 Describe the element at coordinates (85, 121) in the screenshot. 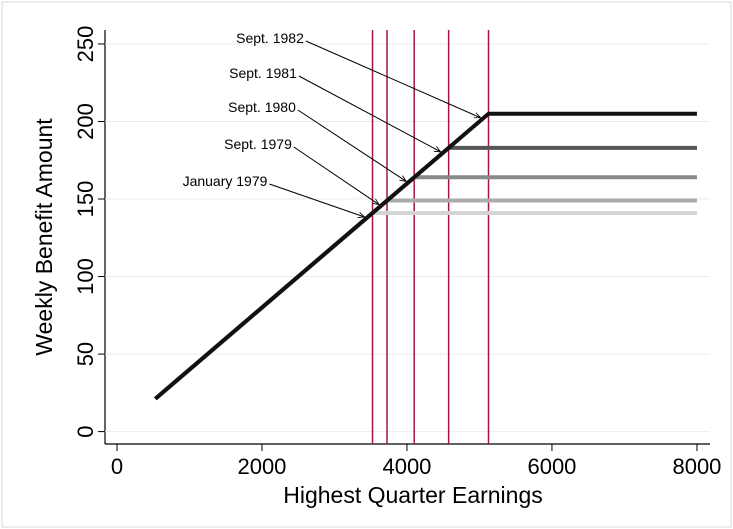

I see `y-tick-label: 200` at that location.